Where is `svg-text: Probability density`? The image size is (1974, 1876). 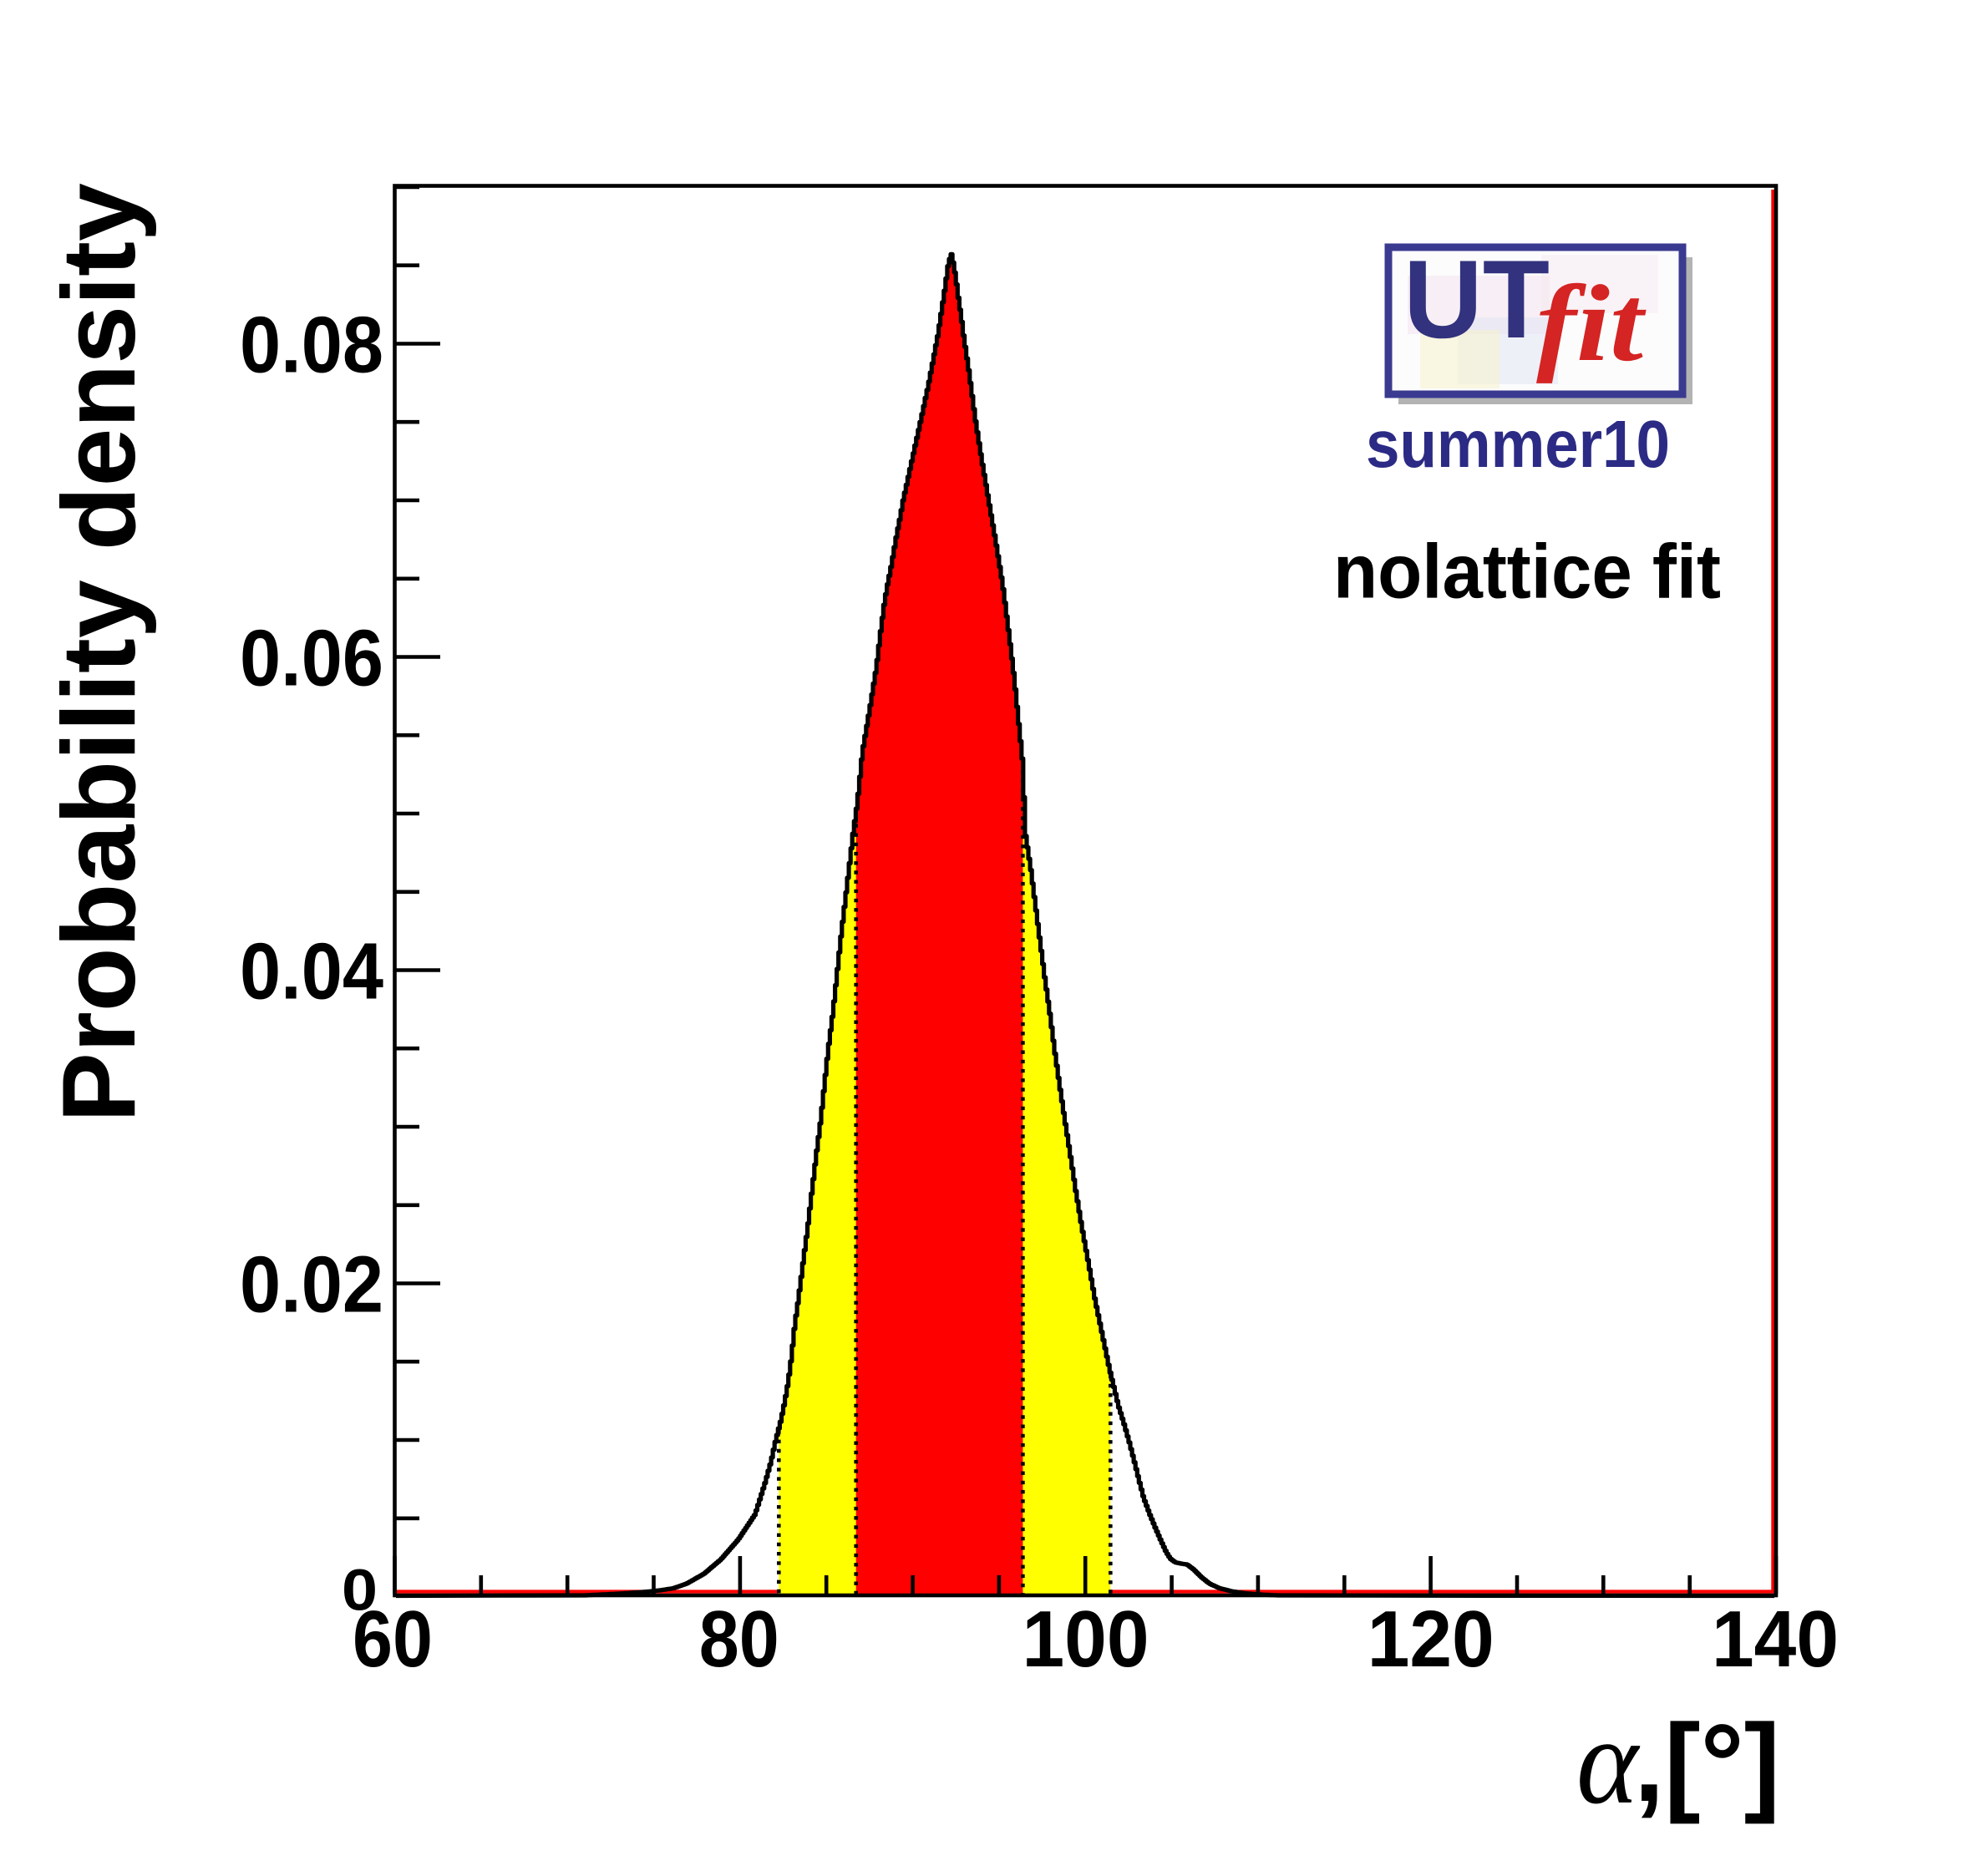
svg-text: Probability density is located at coordinates (99, 653).